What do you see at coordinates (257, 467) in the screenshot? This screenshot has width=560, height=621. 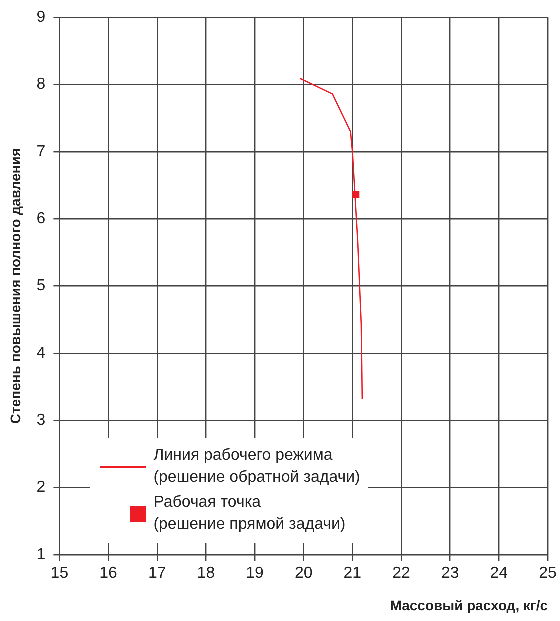 I see `legend-label: Линия рабочего режима (решение обратной задачи)` at bounding box center [257, 467].